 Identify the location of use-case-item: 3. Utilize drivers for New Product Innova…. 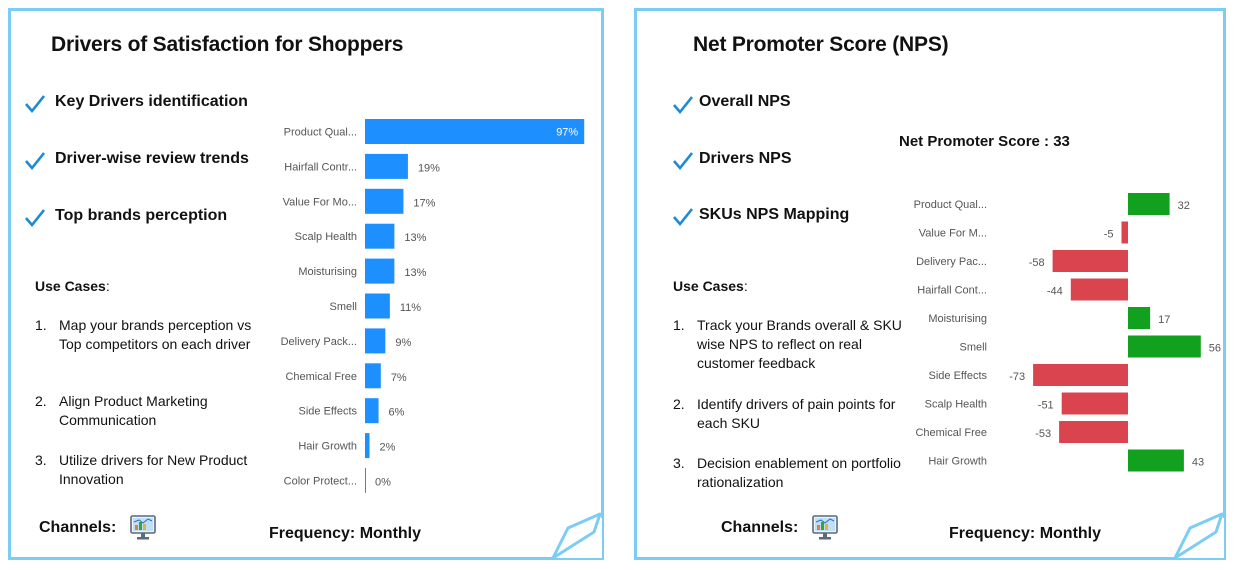
(141, 469).